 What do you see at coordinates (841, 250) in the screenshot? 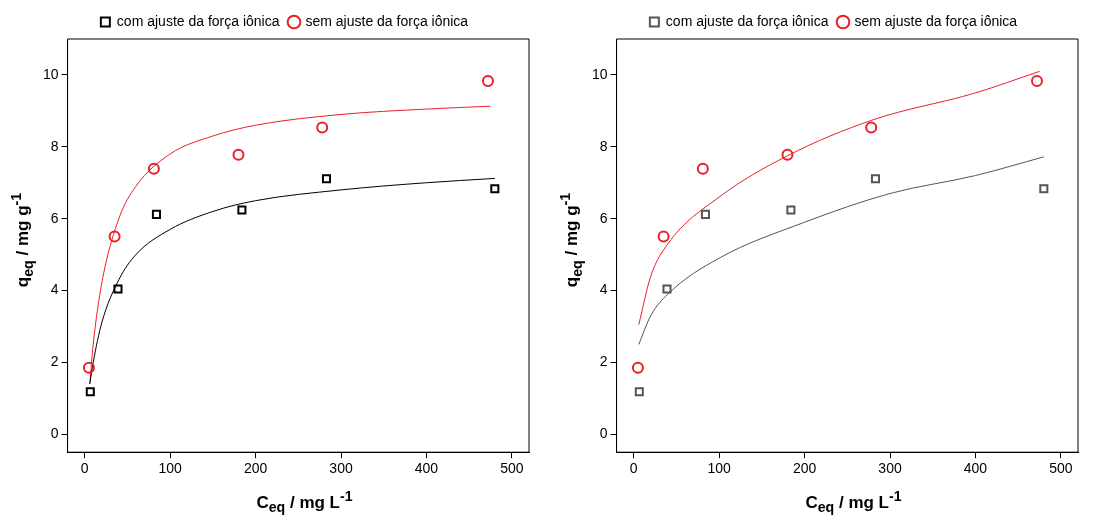
I see `line-series` at bounding box center [841, 250].